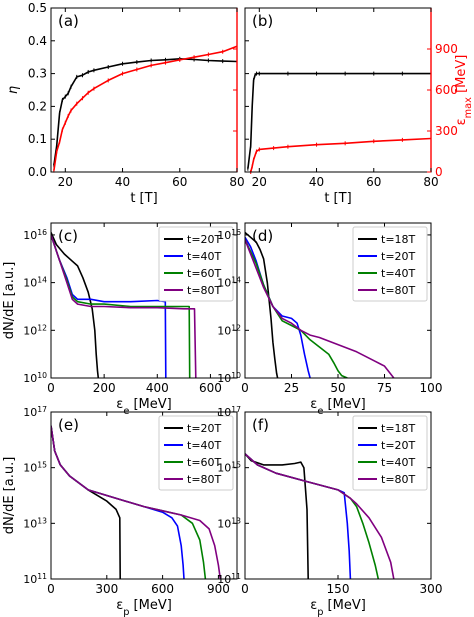  I want to click on x-tick-label-e: 600, so click(162, 589).